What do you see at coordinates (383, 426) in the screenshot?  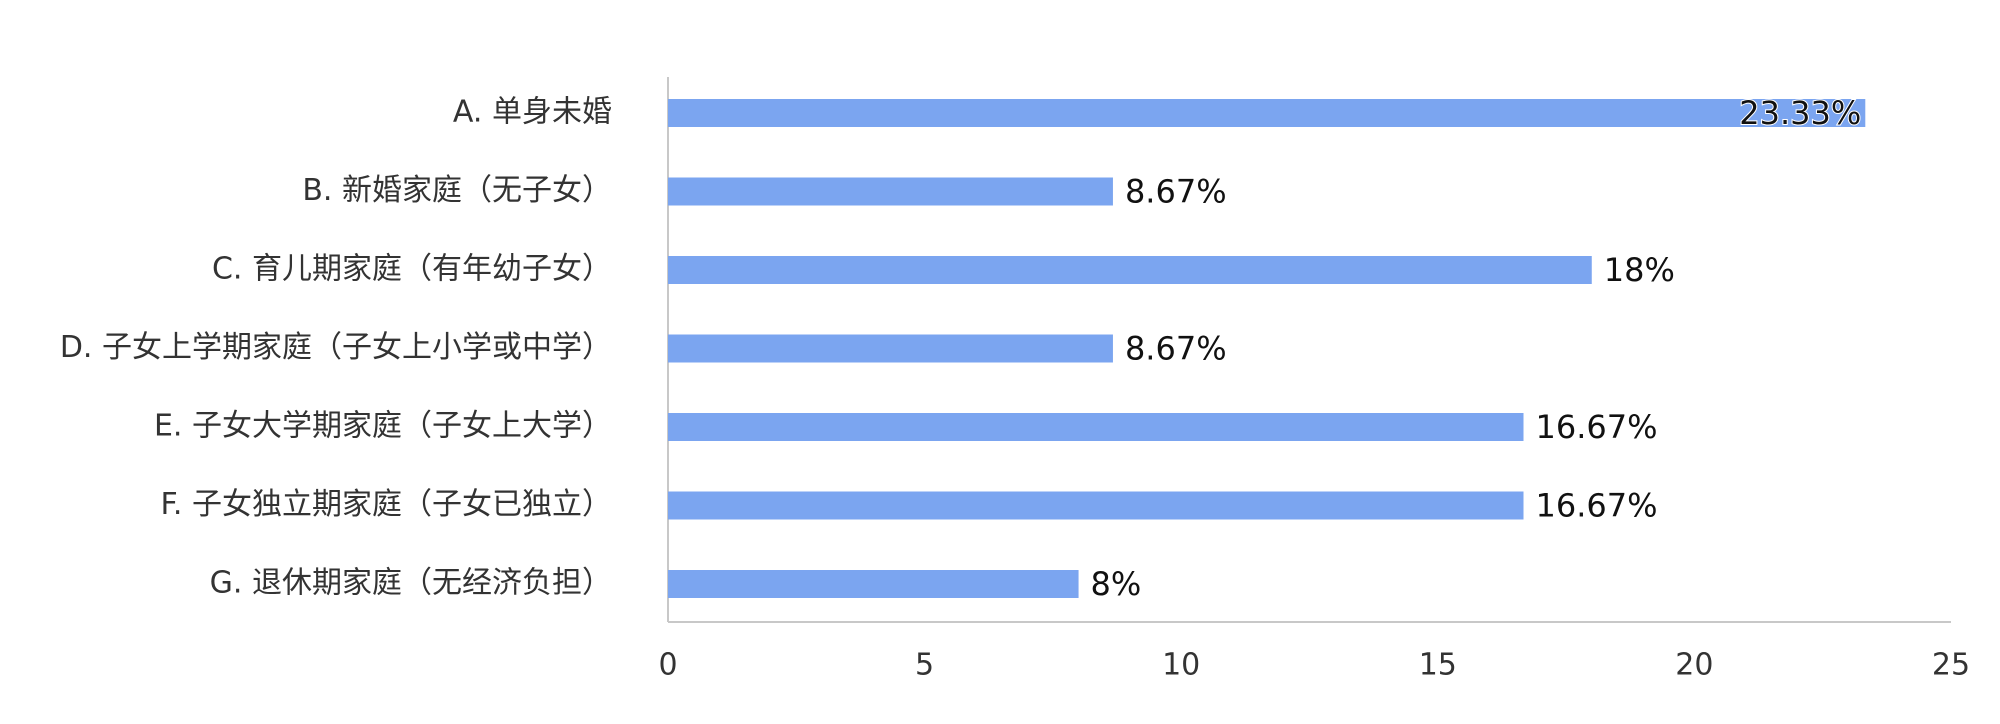 I see `category-label: E. 子女大学期家庭（子女上大学）` at bounding box center [383, 426].